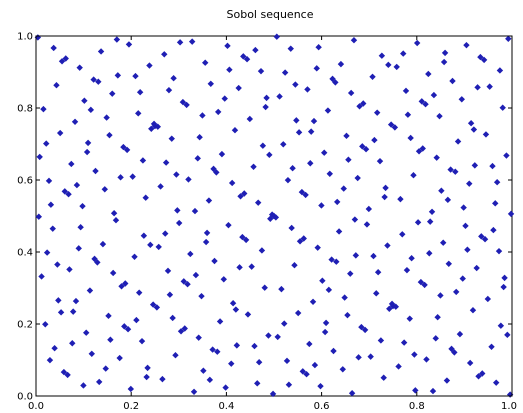  What do you see at coordinates (25, 37) in the screenshot?
I see `y-tick-label: 1.0` at bounding box center [25, 37].